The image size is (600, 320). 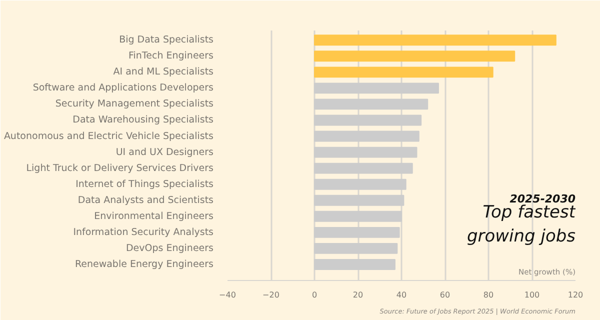 What do you see at coordinates (143, 232) in the screenshot?
I see `y-tick-label: Information Security Analysts` at bounding box center [143, 232].